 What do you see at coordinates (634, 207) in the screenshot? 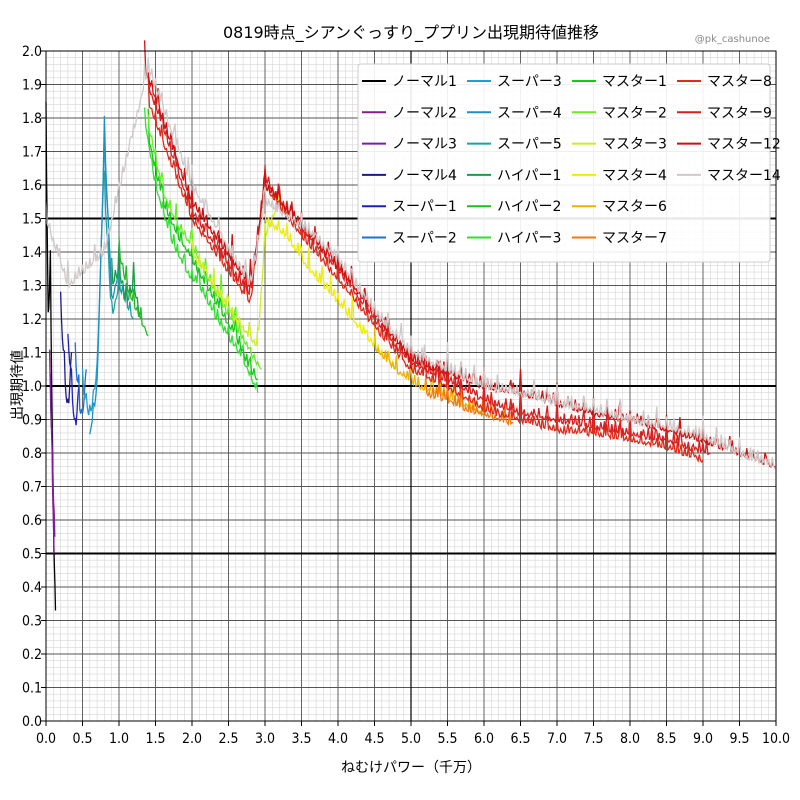
I see `legend-entry: マスター6` at bounding box center [634, 207].